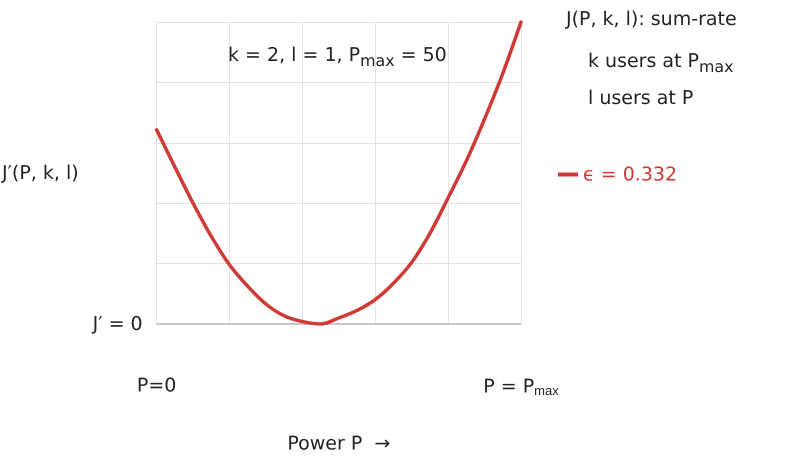  I want to click on text: J(P, k, l): sum-rate, so click(651, 19).